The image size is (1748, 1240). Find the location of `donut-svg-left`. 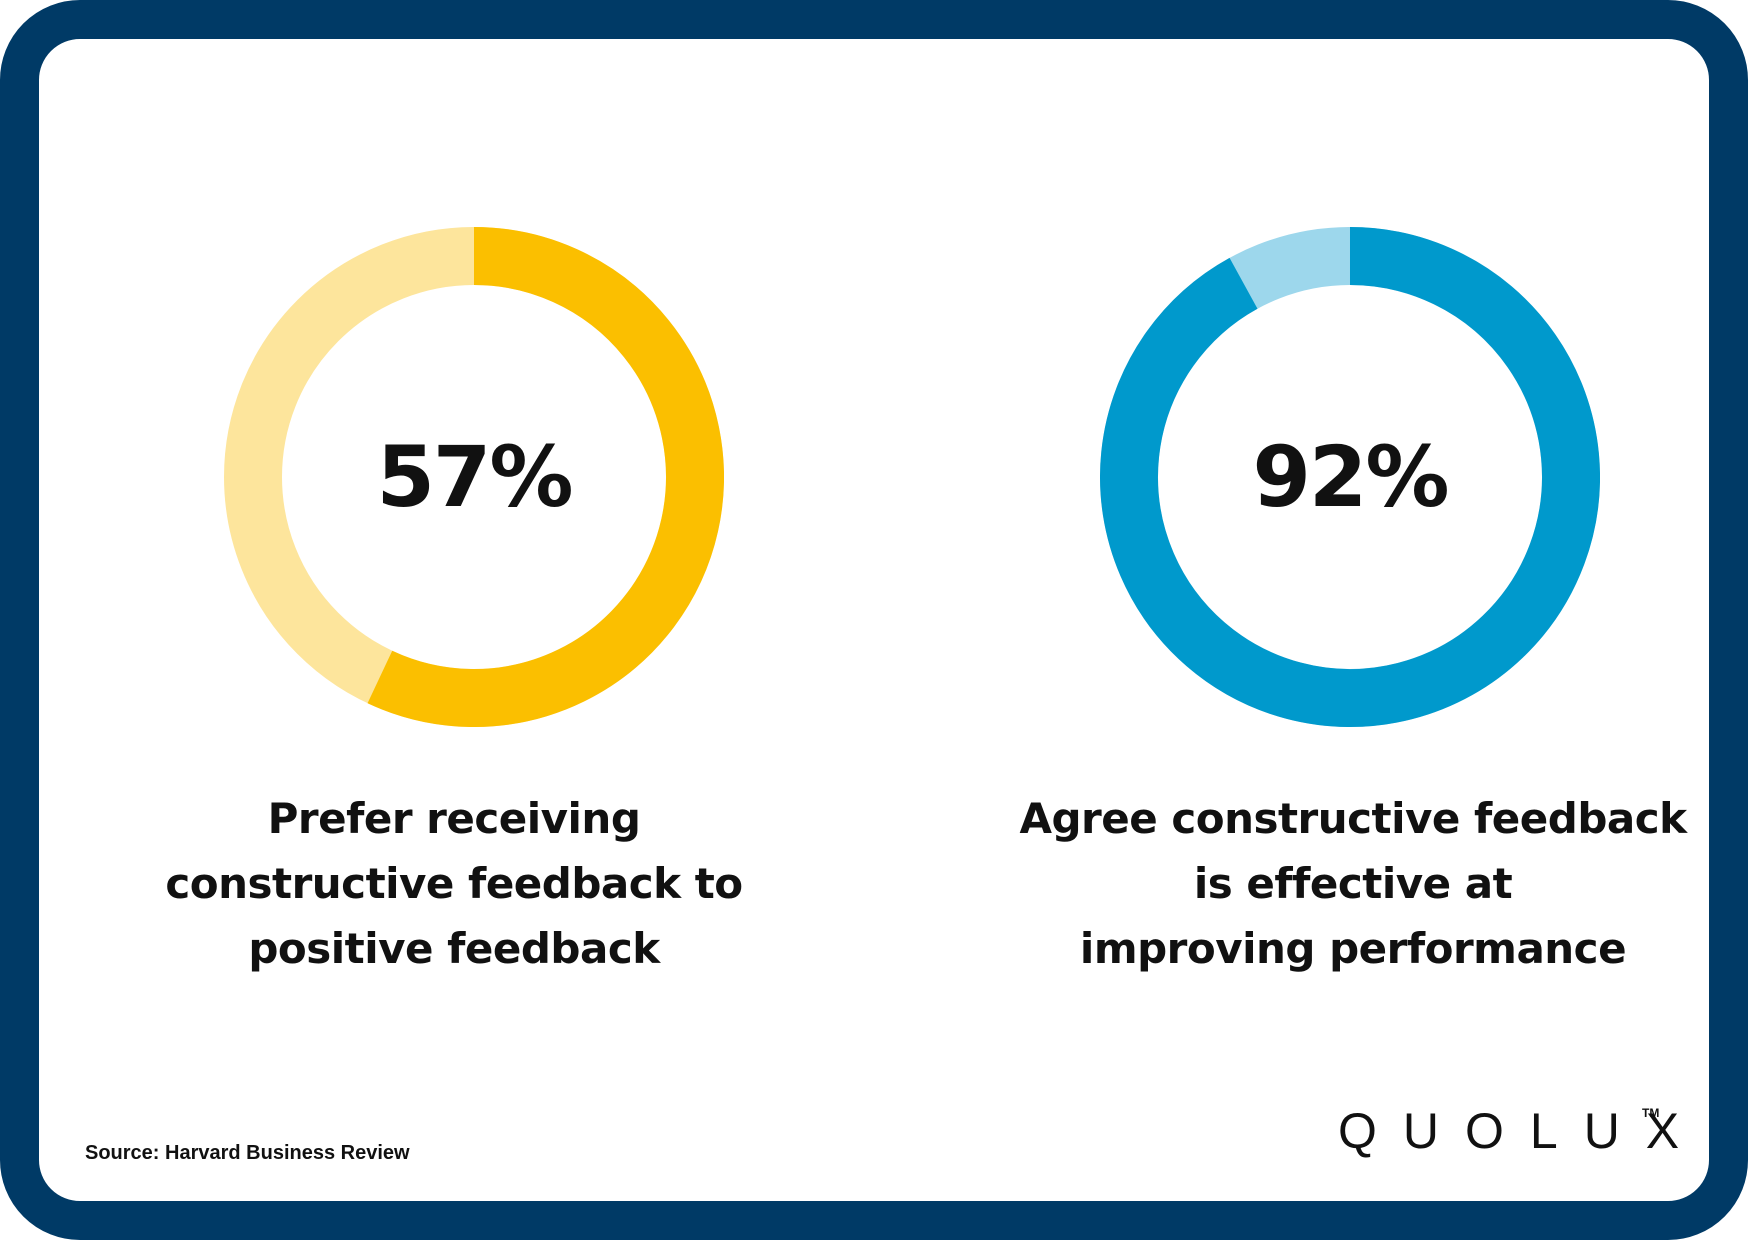

donut-svg-left is located at coordinates (474, 477).